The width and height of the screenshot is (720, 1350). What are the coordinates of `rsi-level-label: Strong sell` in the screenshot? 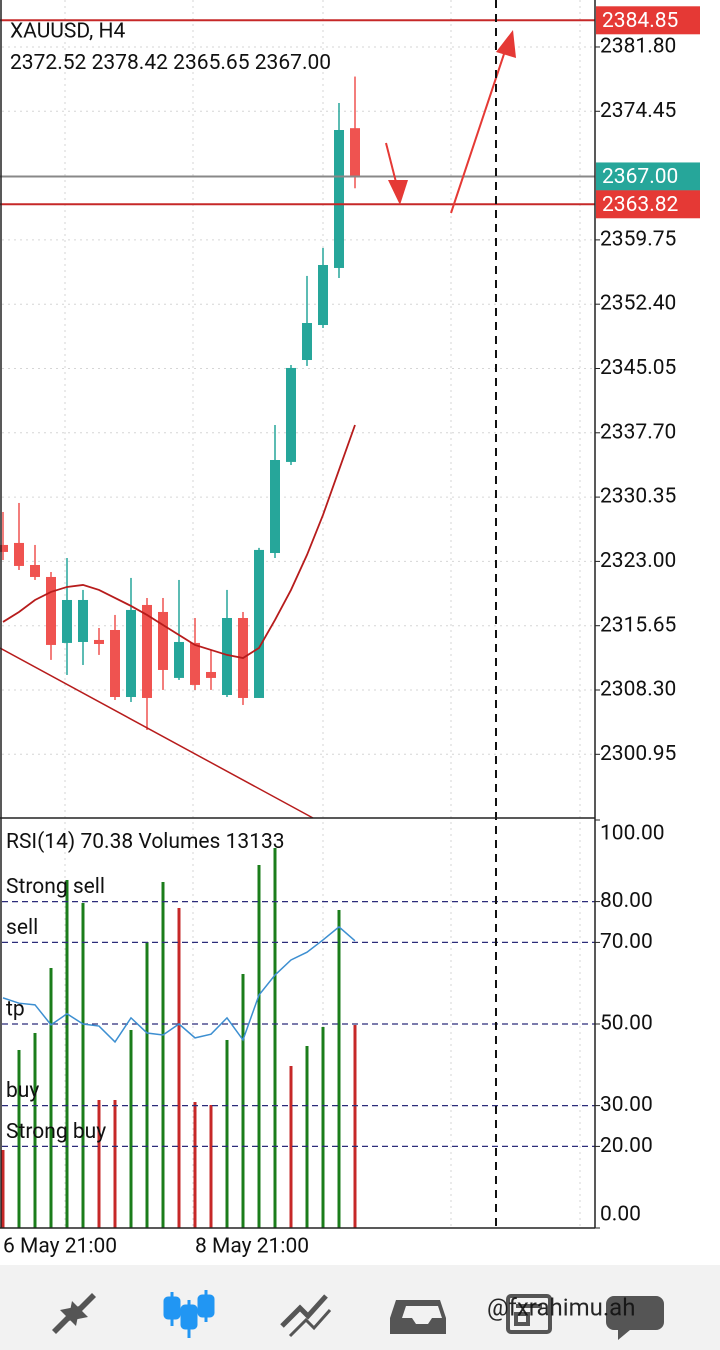 It's located at (55, 887).